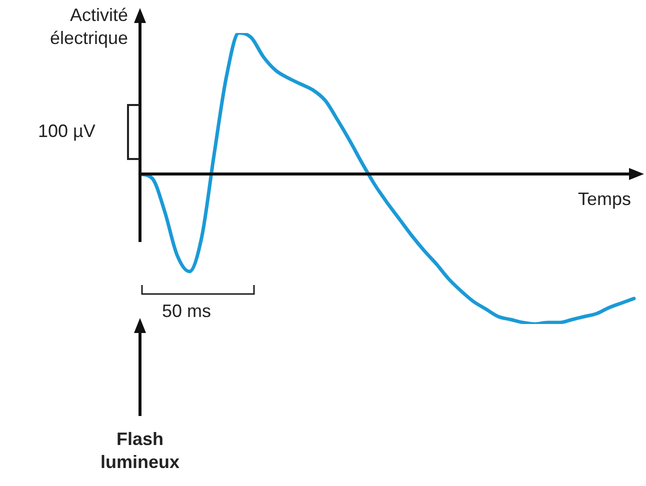 The width and height of the screenshot is (646, 486). What do you see at coordinates (187, 311) in the screenshot?
I see `annotation: 50 ms` at bounding box center [187, 311].